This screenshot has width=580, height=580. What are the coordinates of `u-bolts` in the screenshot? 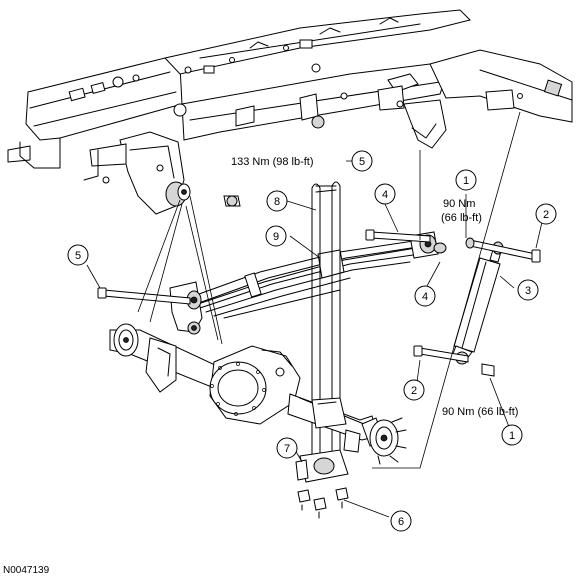 It's located at (326, 325).